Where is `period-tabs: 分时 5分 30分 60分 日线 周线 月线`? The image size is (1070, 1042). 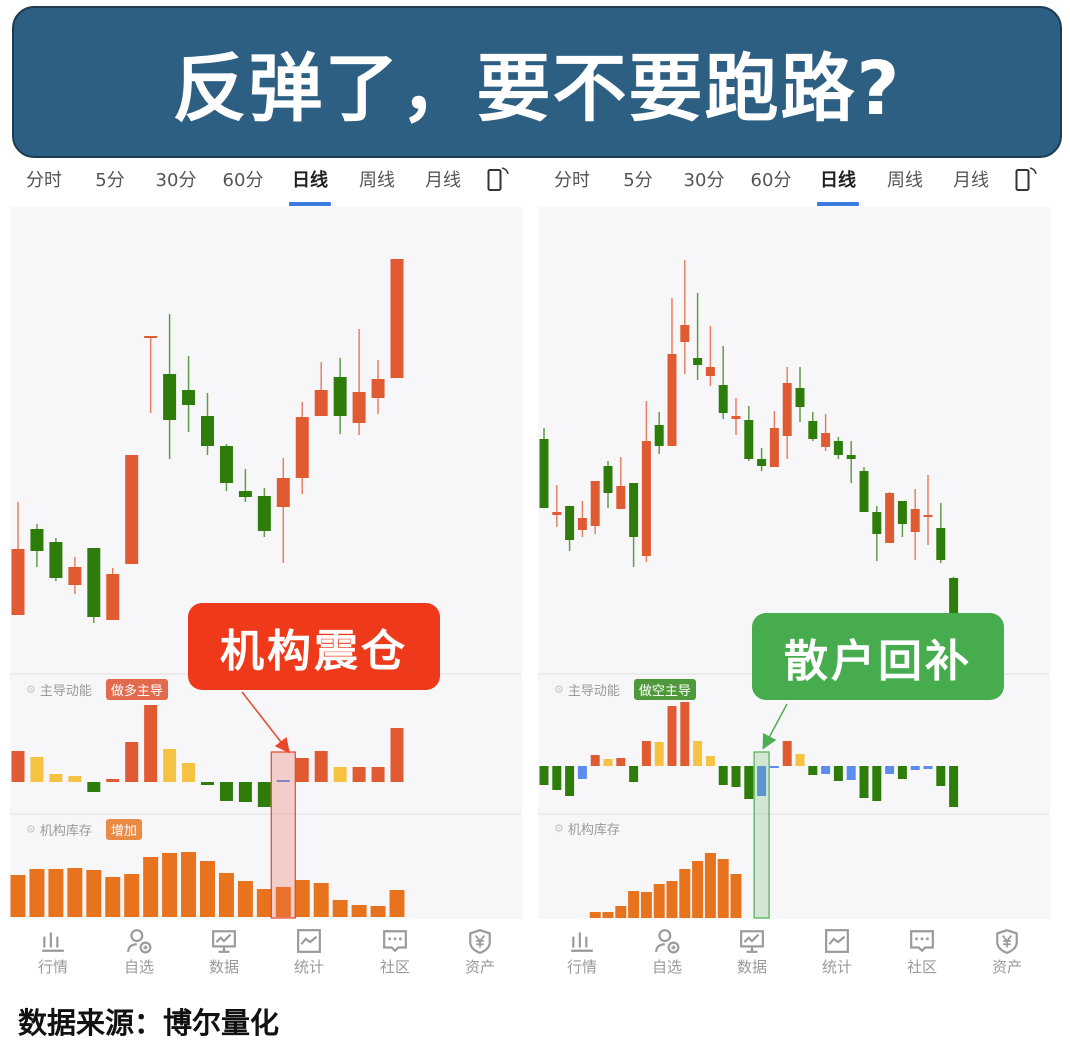 period-tabs: 分时 5分 30分 60分 日线 周线 月线 is located at coordinates (787, 184).